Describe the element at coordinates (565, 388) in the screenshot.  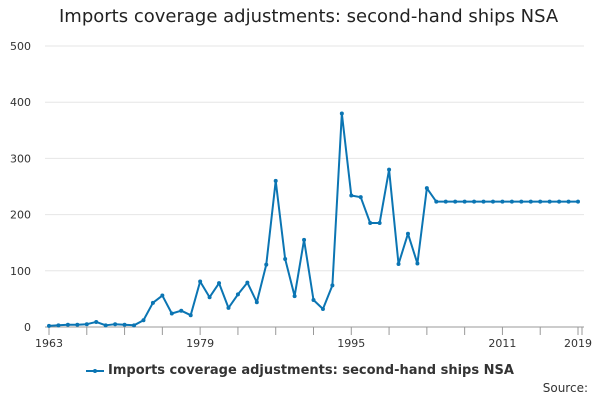
I see `source-label: Source:` at that location.